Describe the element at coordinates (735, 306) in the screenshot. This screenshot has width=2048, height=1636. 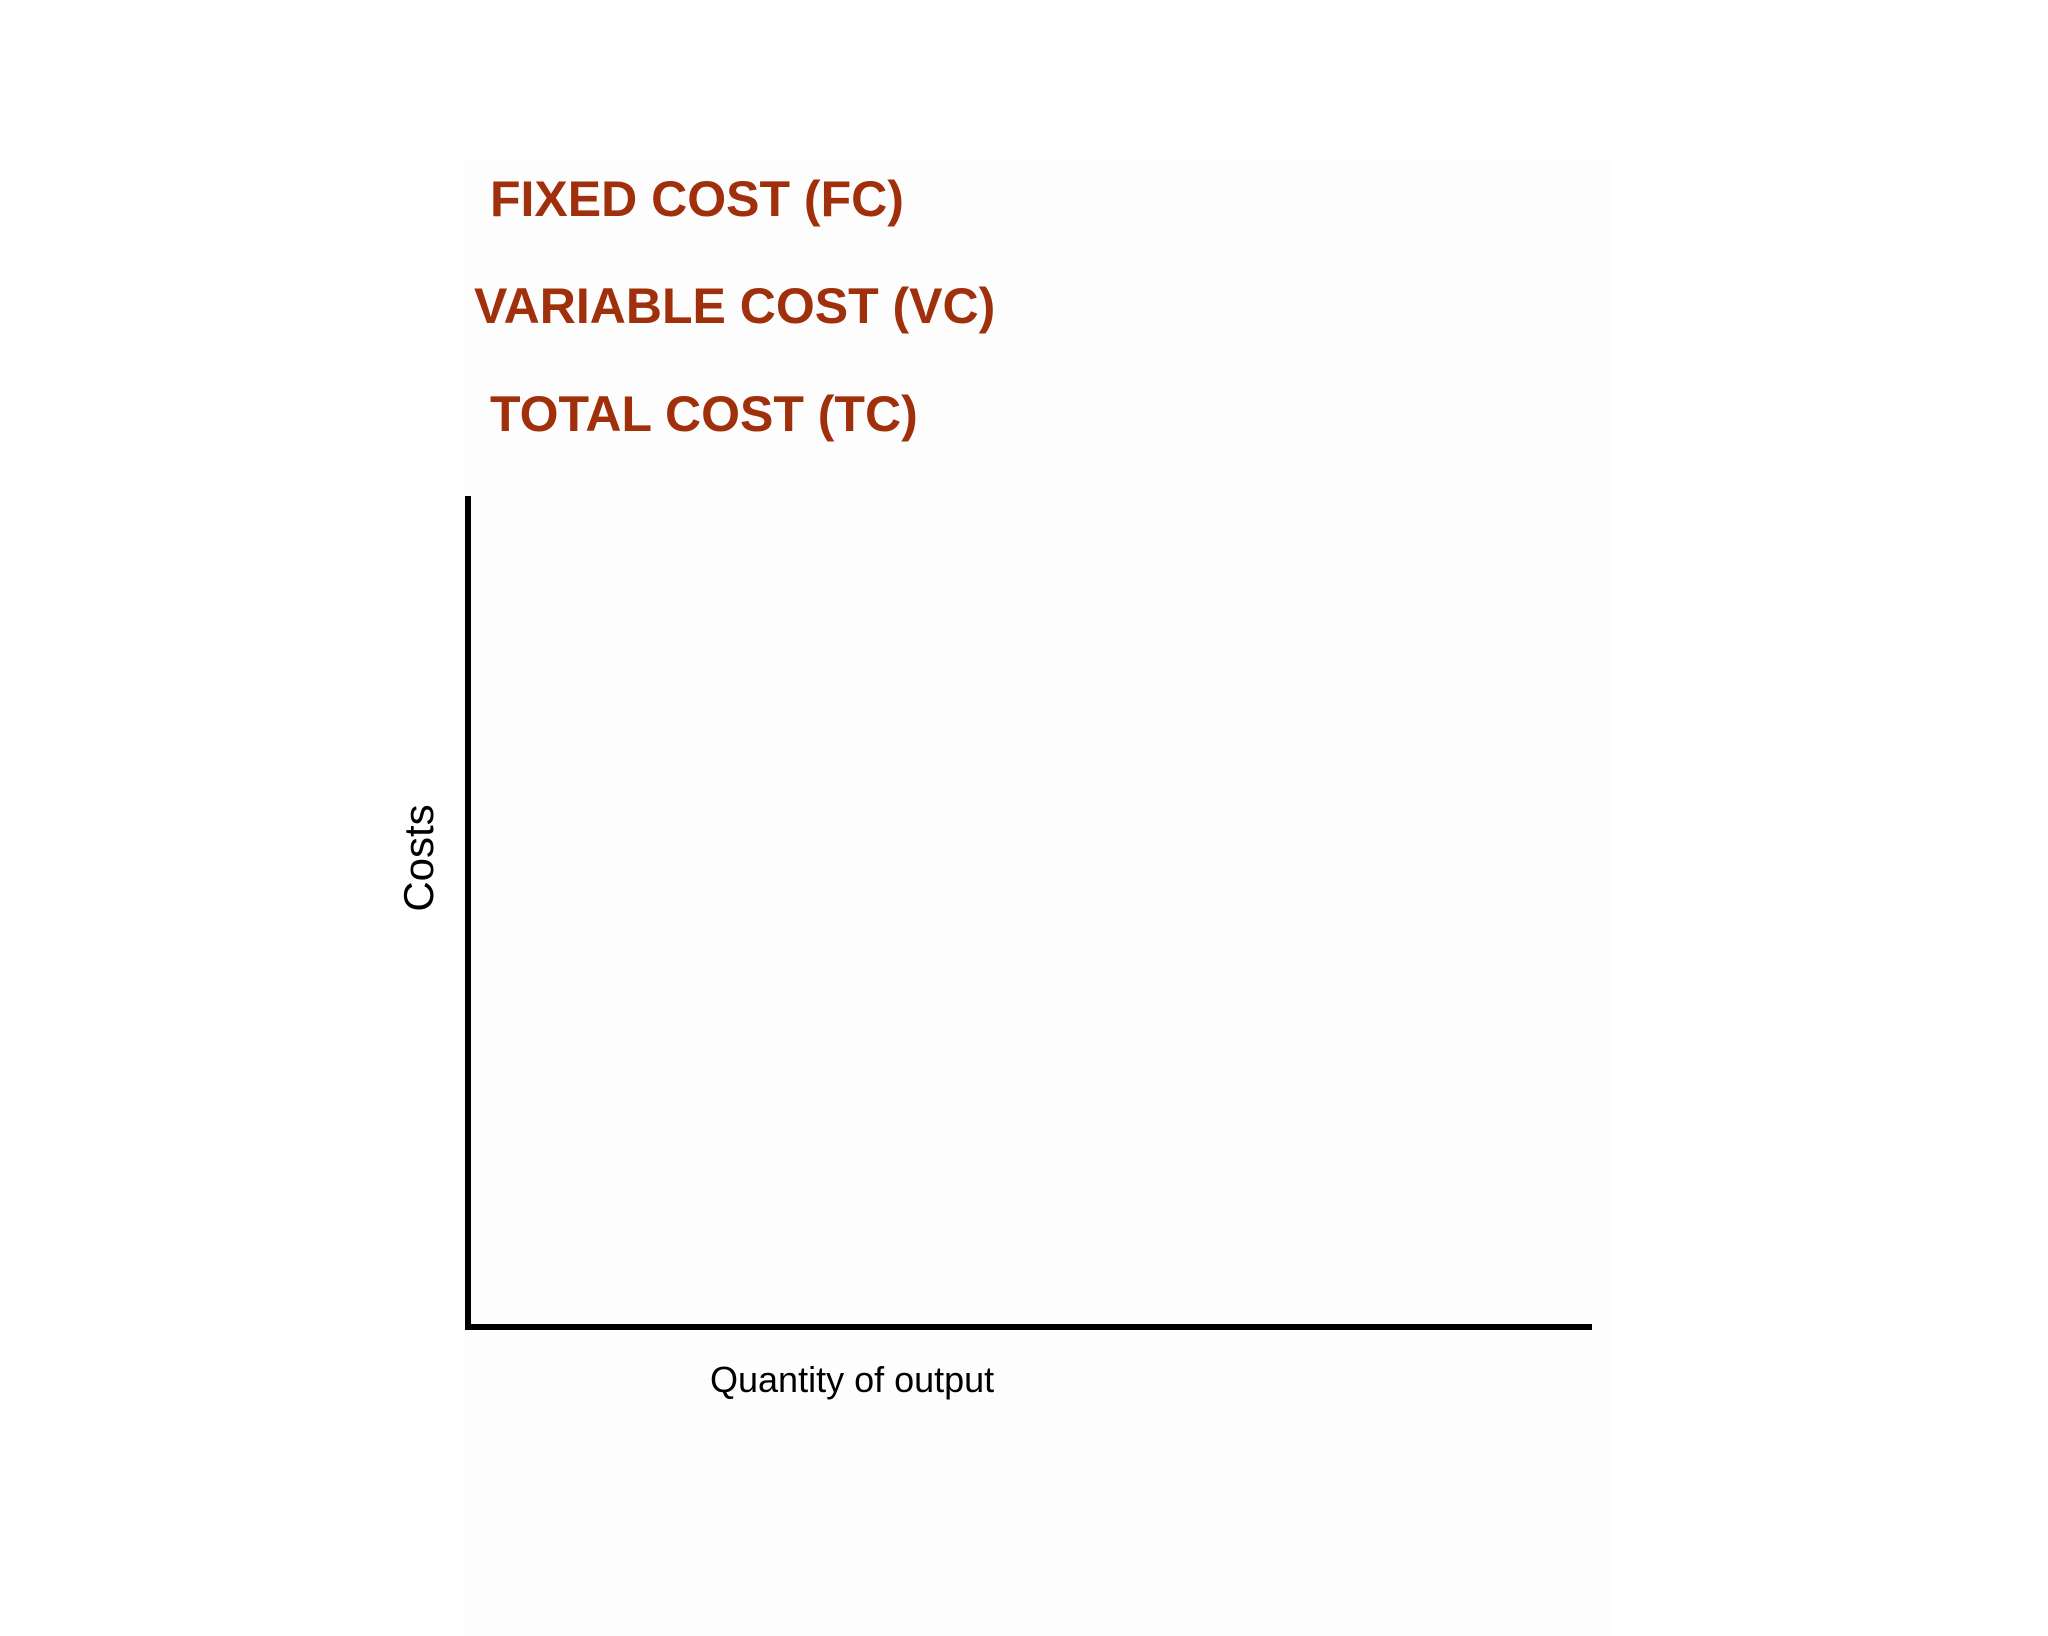
I see `legend-variable-cost: VARIABLE COST (VC)` at that location.